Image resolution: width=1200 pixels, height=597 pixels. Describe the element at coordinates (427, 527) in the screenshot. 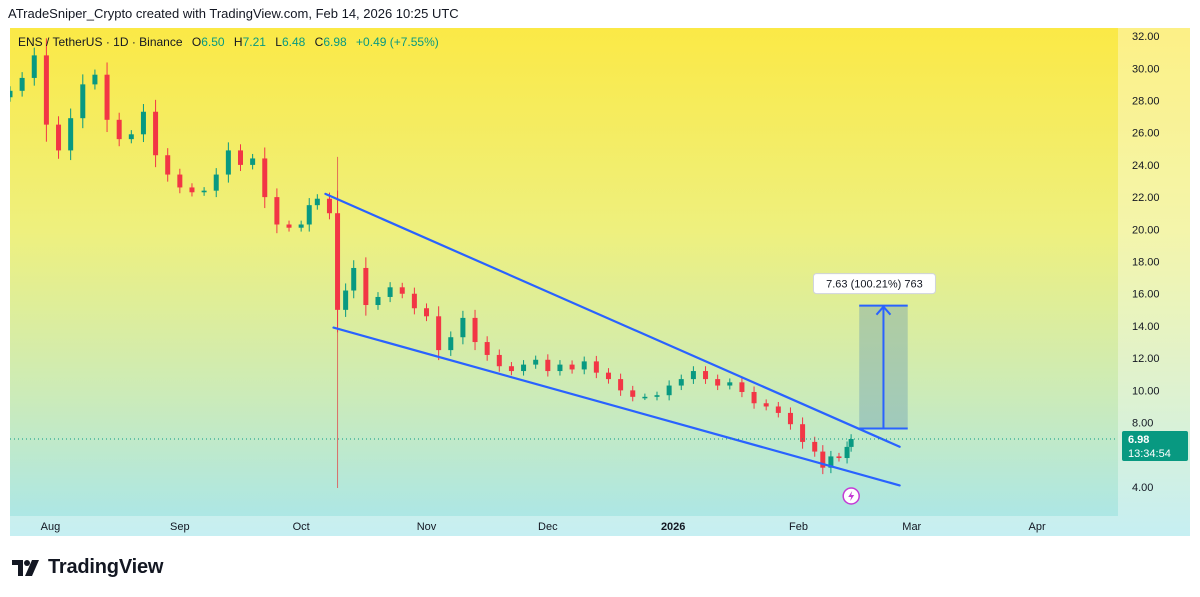

I see `time-axis-label: Nov` at that location.